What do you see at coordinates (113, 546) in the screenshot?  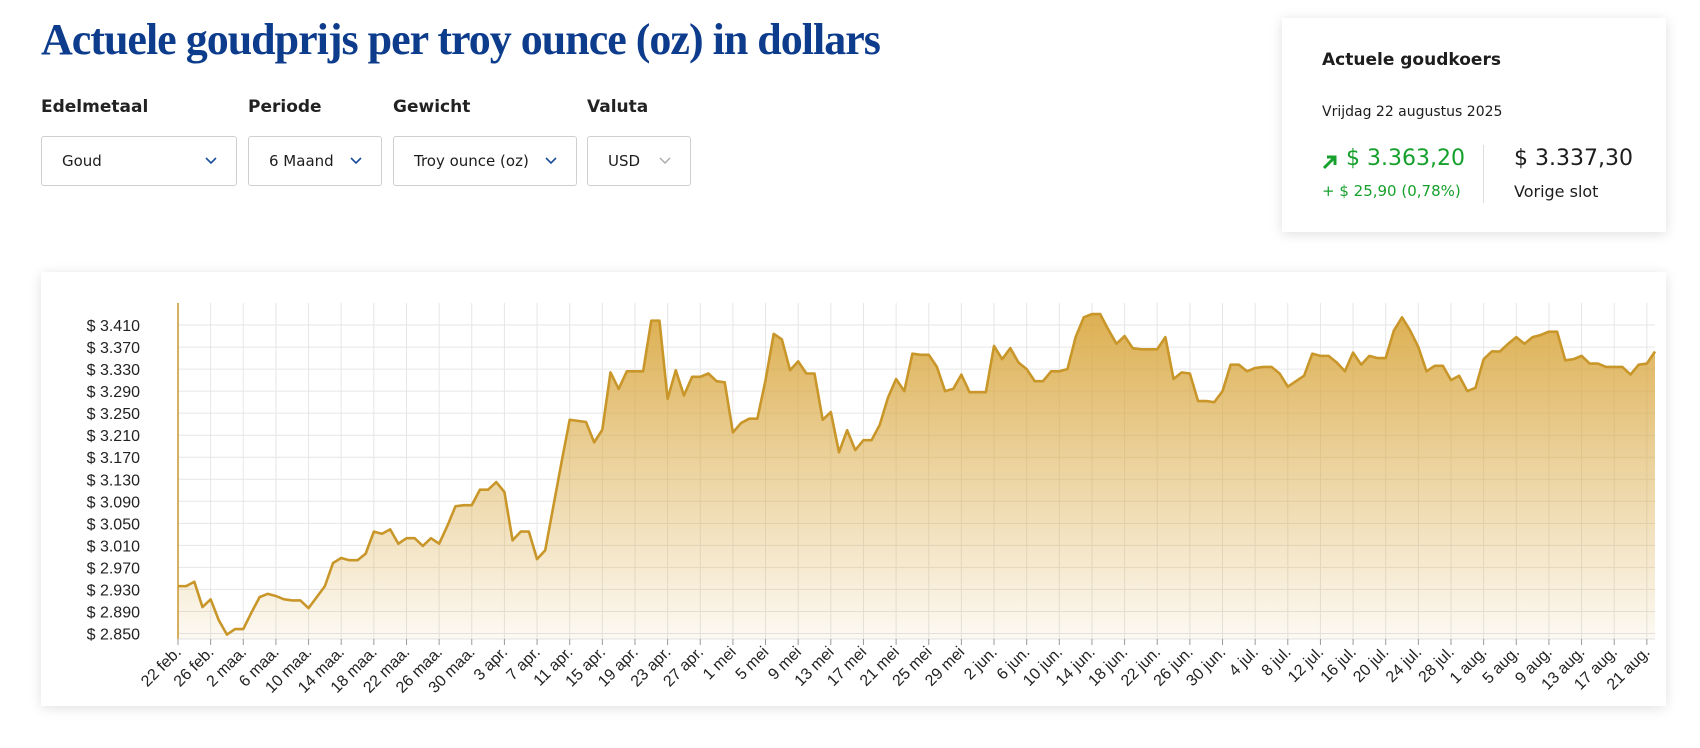 I see `y-tick-label: $ 3.010` at bounding box center [113, 546].